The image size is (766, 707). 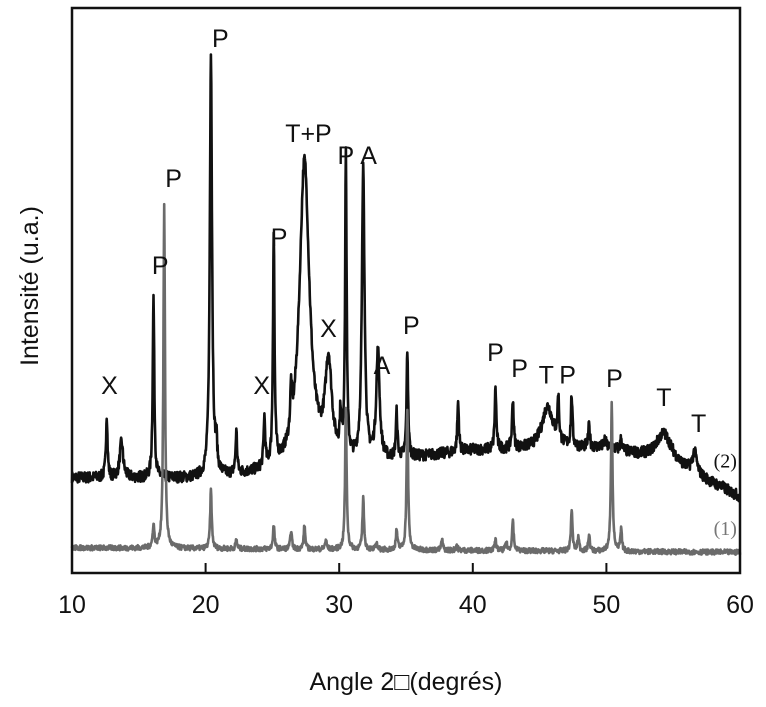 I want to click on x-tick-label: 60, so click(x=740, y=605).